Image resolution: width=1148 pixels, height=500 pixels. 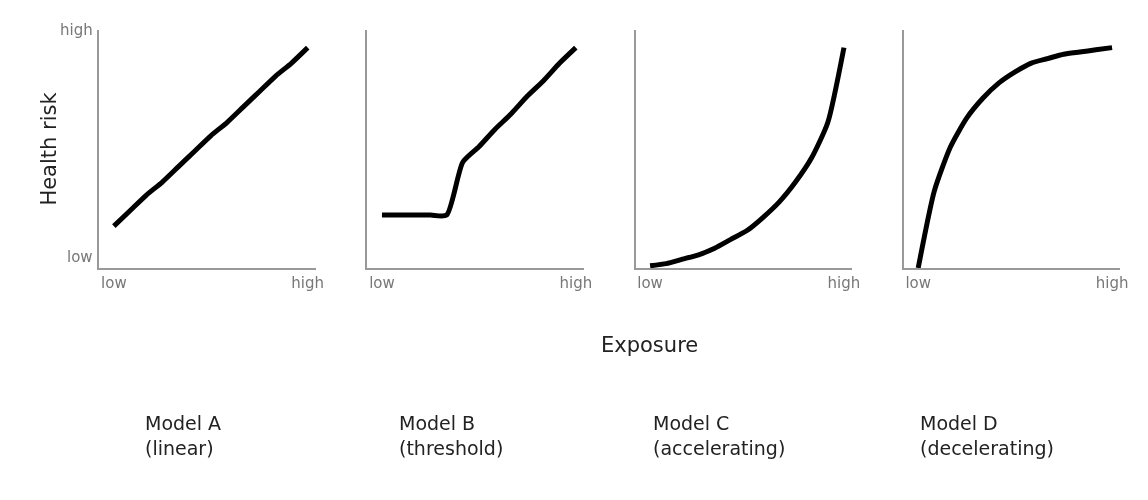 What do you see at coordinates (719, 435) in the screenshot?
I see `text: Model C (accelerating)` at bounding box center [719, 435].